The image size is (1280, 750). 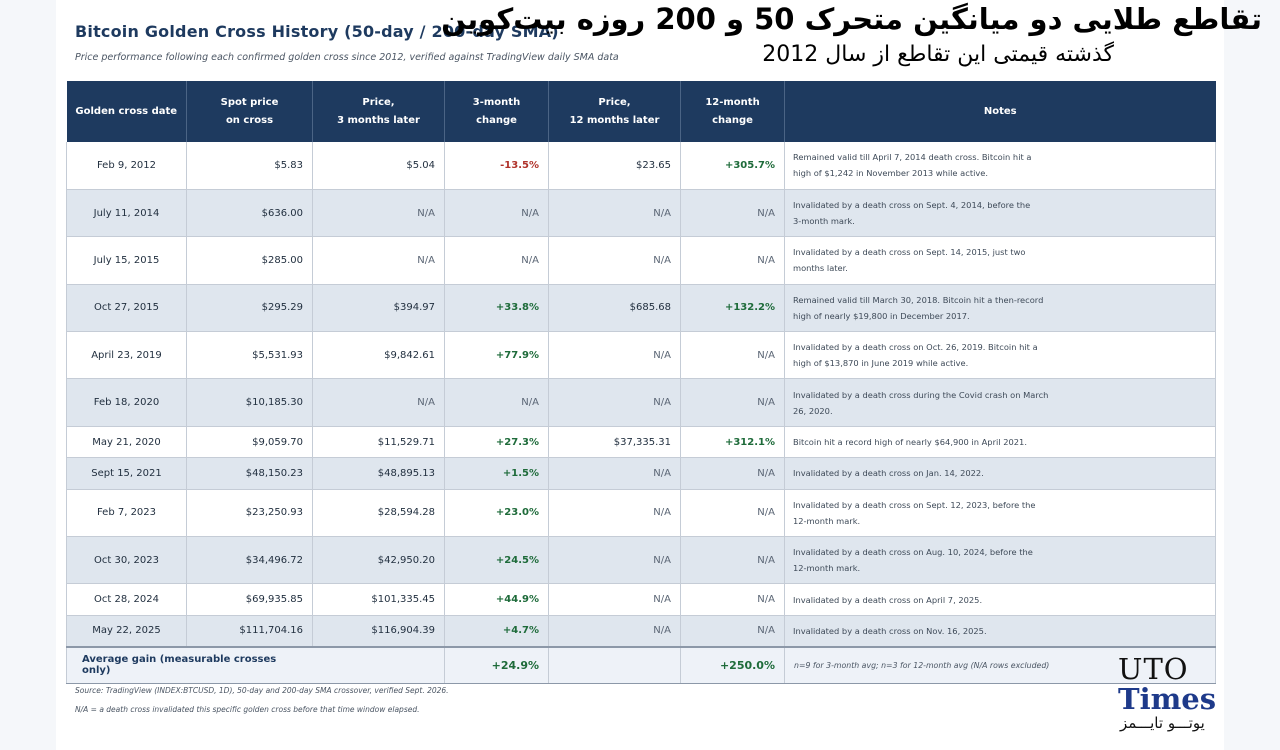 What do you see at coordinates (126, 513) in the screenshot?
I see `cross-date-cell: Feb 7, 2023` at bounding box center [126, 513].